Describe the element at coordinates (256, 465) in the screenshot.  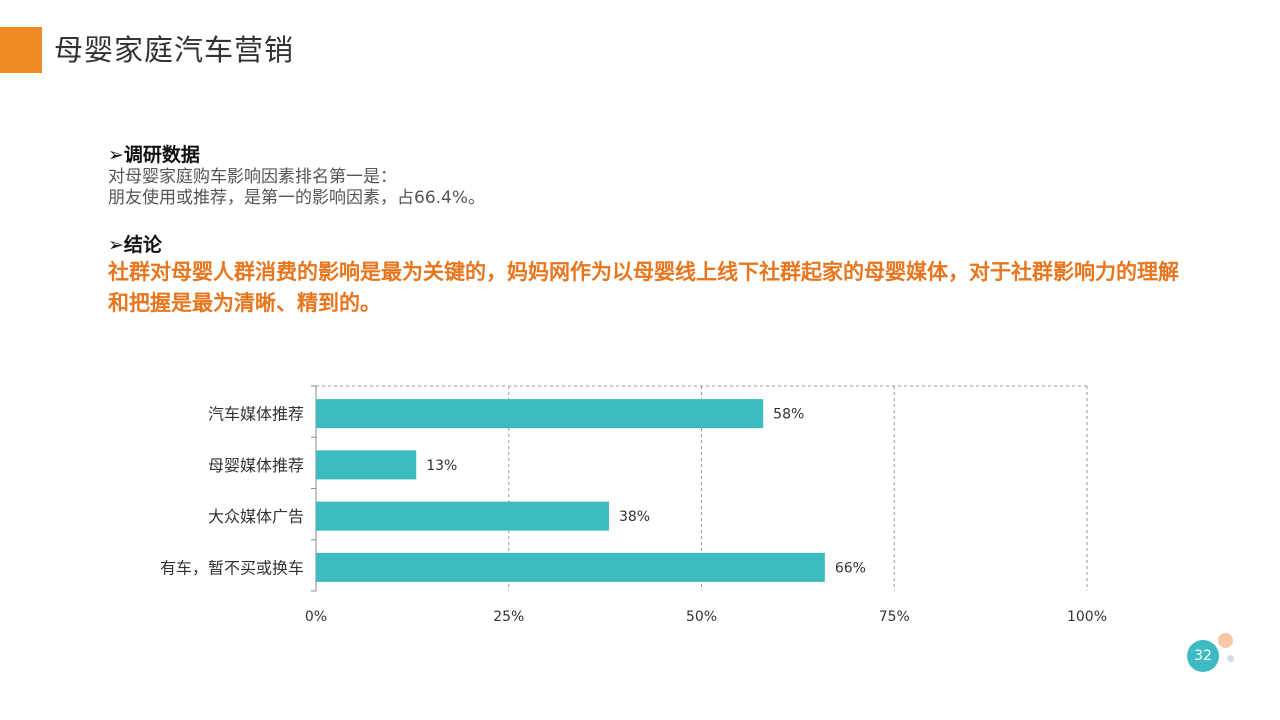
I see `category-label-1: 母婴媒体推荐` at that location.